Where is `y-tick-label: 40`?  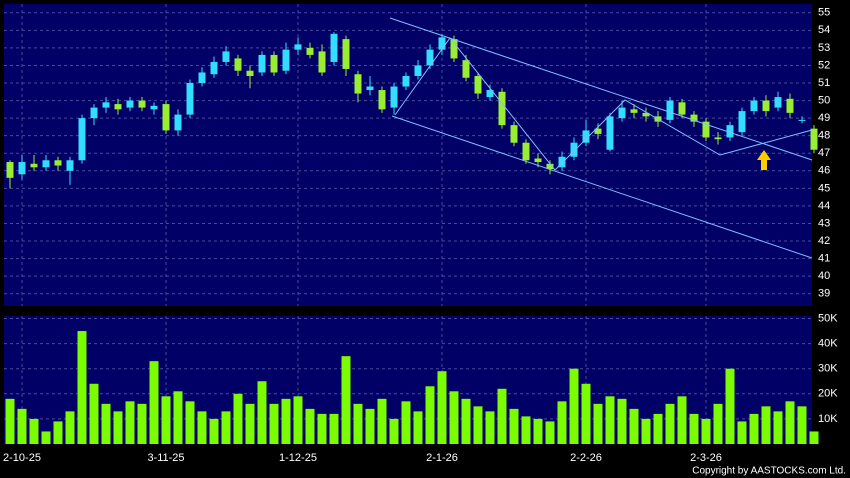 y-tick-label: 40 is located at coordinates (824, 276).